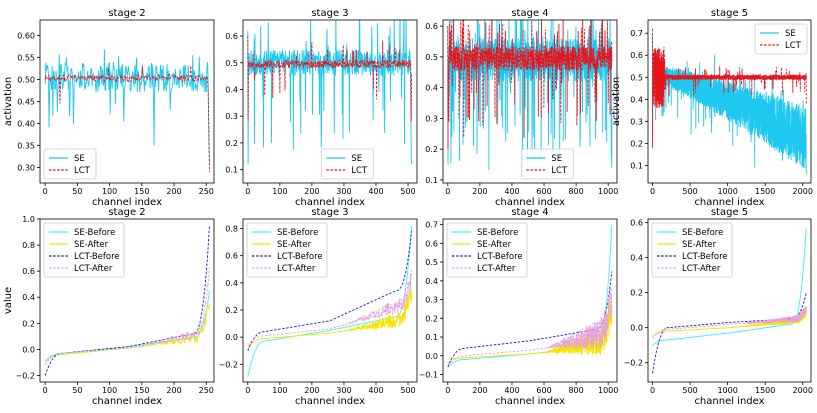  What do you see at coordinates (8, 300) in the screenshot?
I see `y-axis-label: value` at bounding box center [8, 300].